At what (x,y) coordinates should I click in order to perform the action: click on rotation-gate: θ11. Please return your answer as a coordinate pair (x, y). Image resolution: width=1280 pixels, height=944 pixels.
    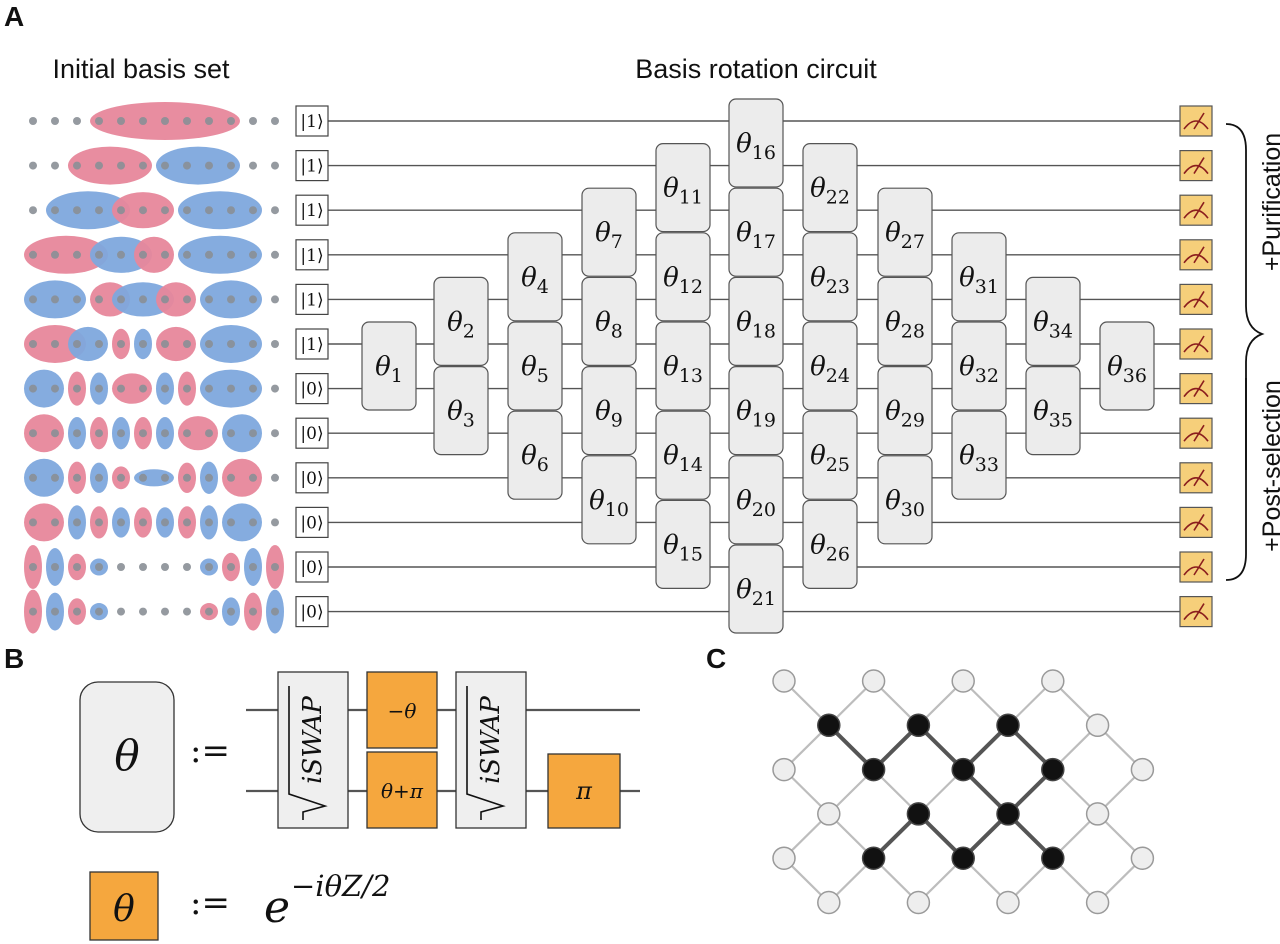
    Looking at the image, I should click on (683, 188).